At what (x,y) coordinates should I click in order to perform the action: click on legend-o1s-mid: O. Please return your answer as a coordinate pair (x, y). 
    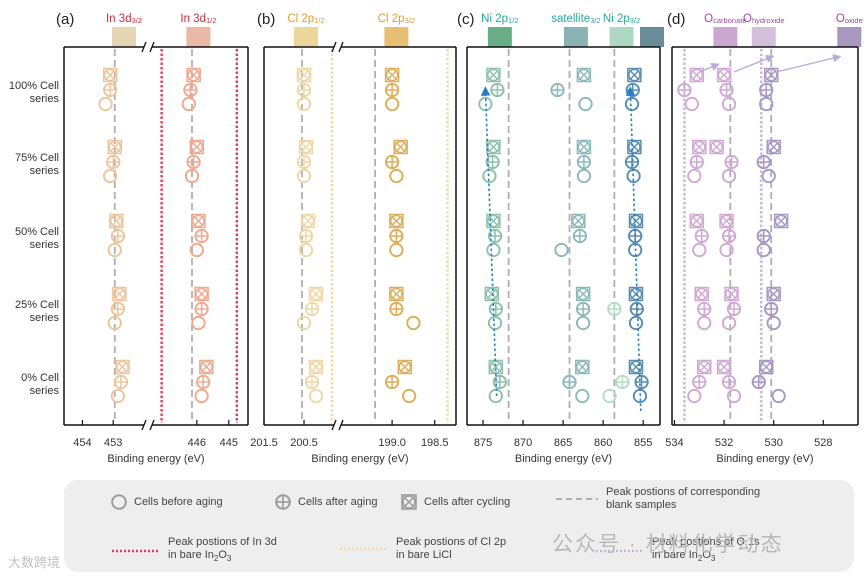
    Looking at the image, I should click on (706, 555).